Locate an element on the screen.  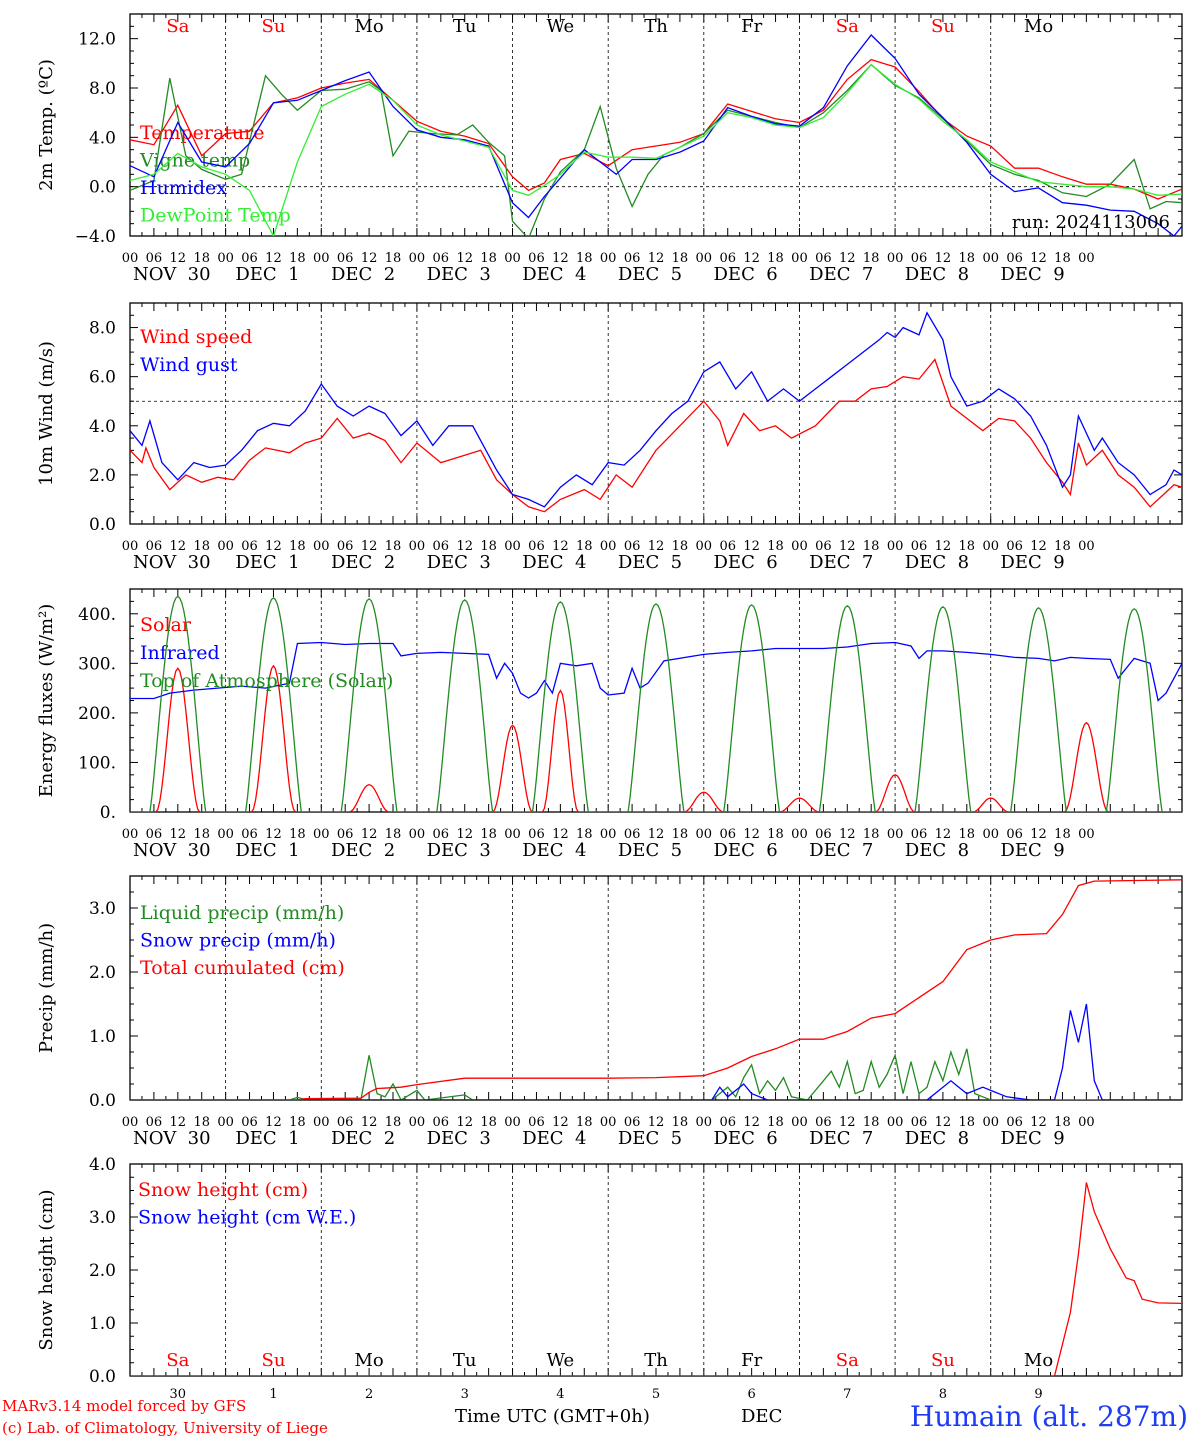
day-name-label: Th is located at coordinates (656, 26).